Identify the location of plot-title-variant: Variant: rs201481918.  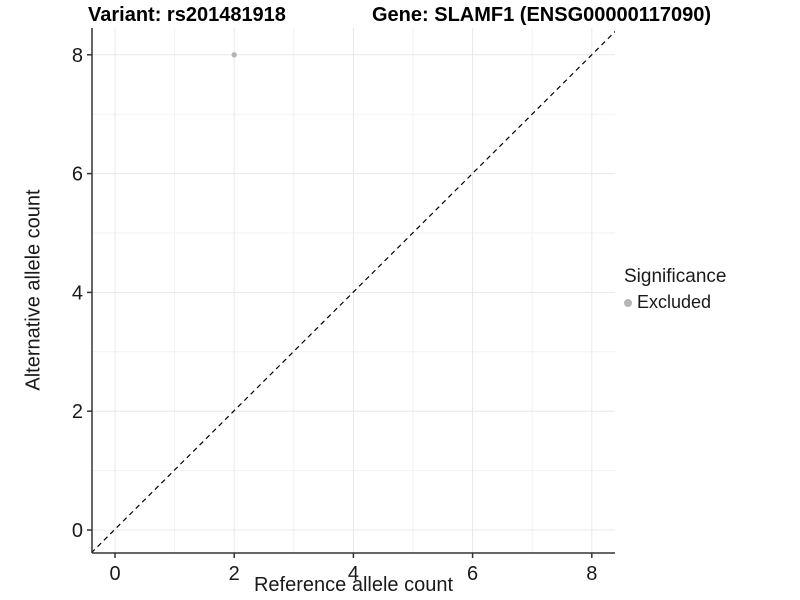
(187, 15).